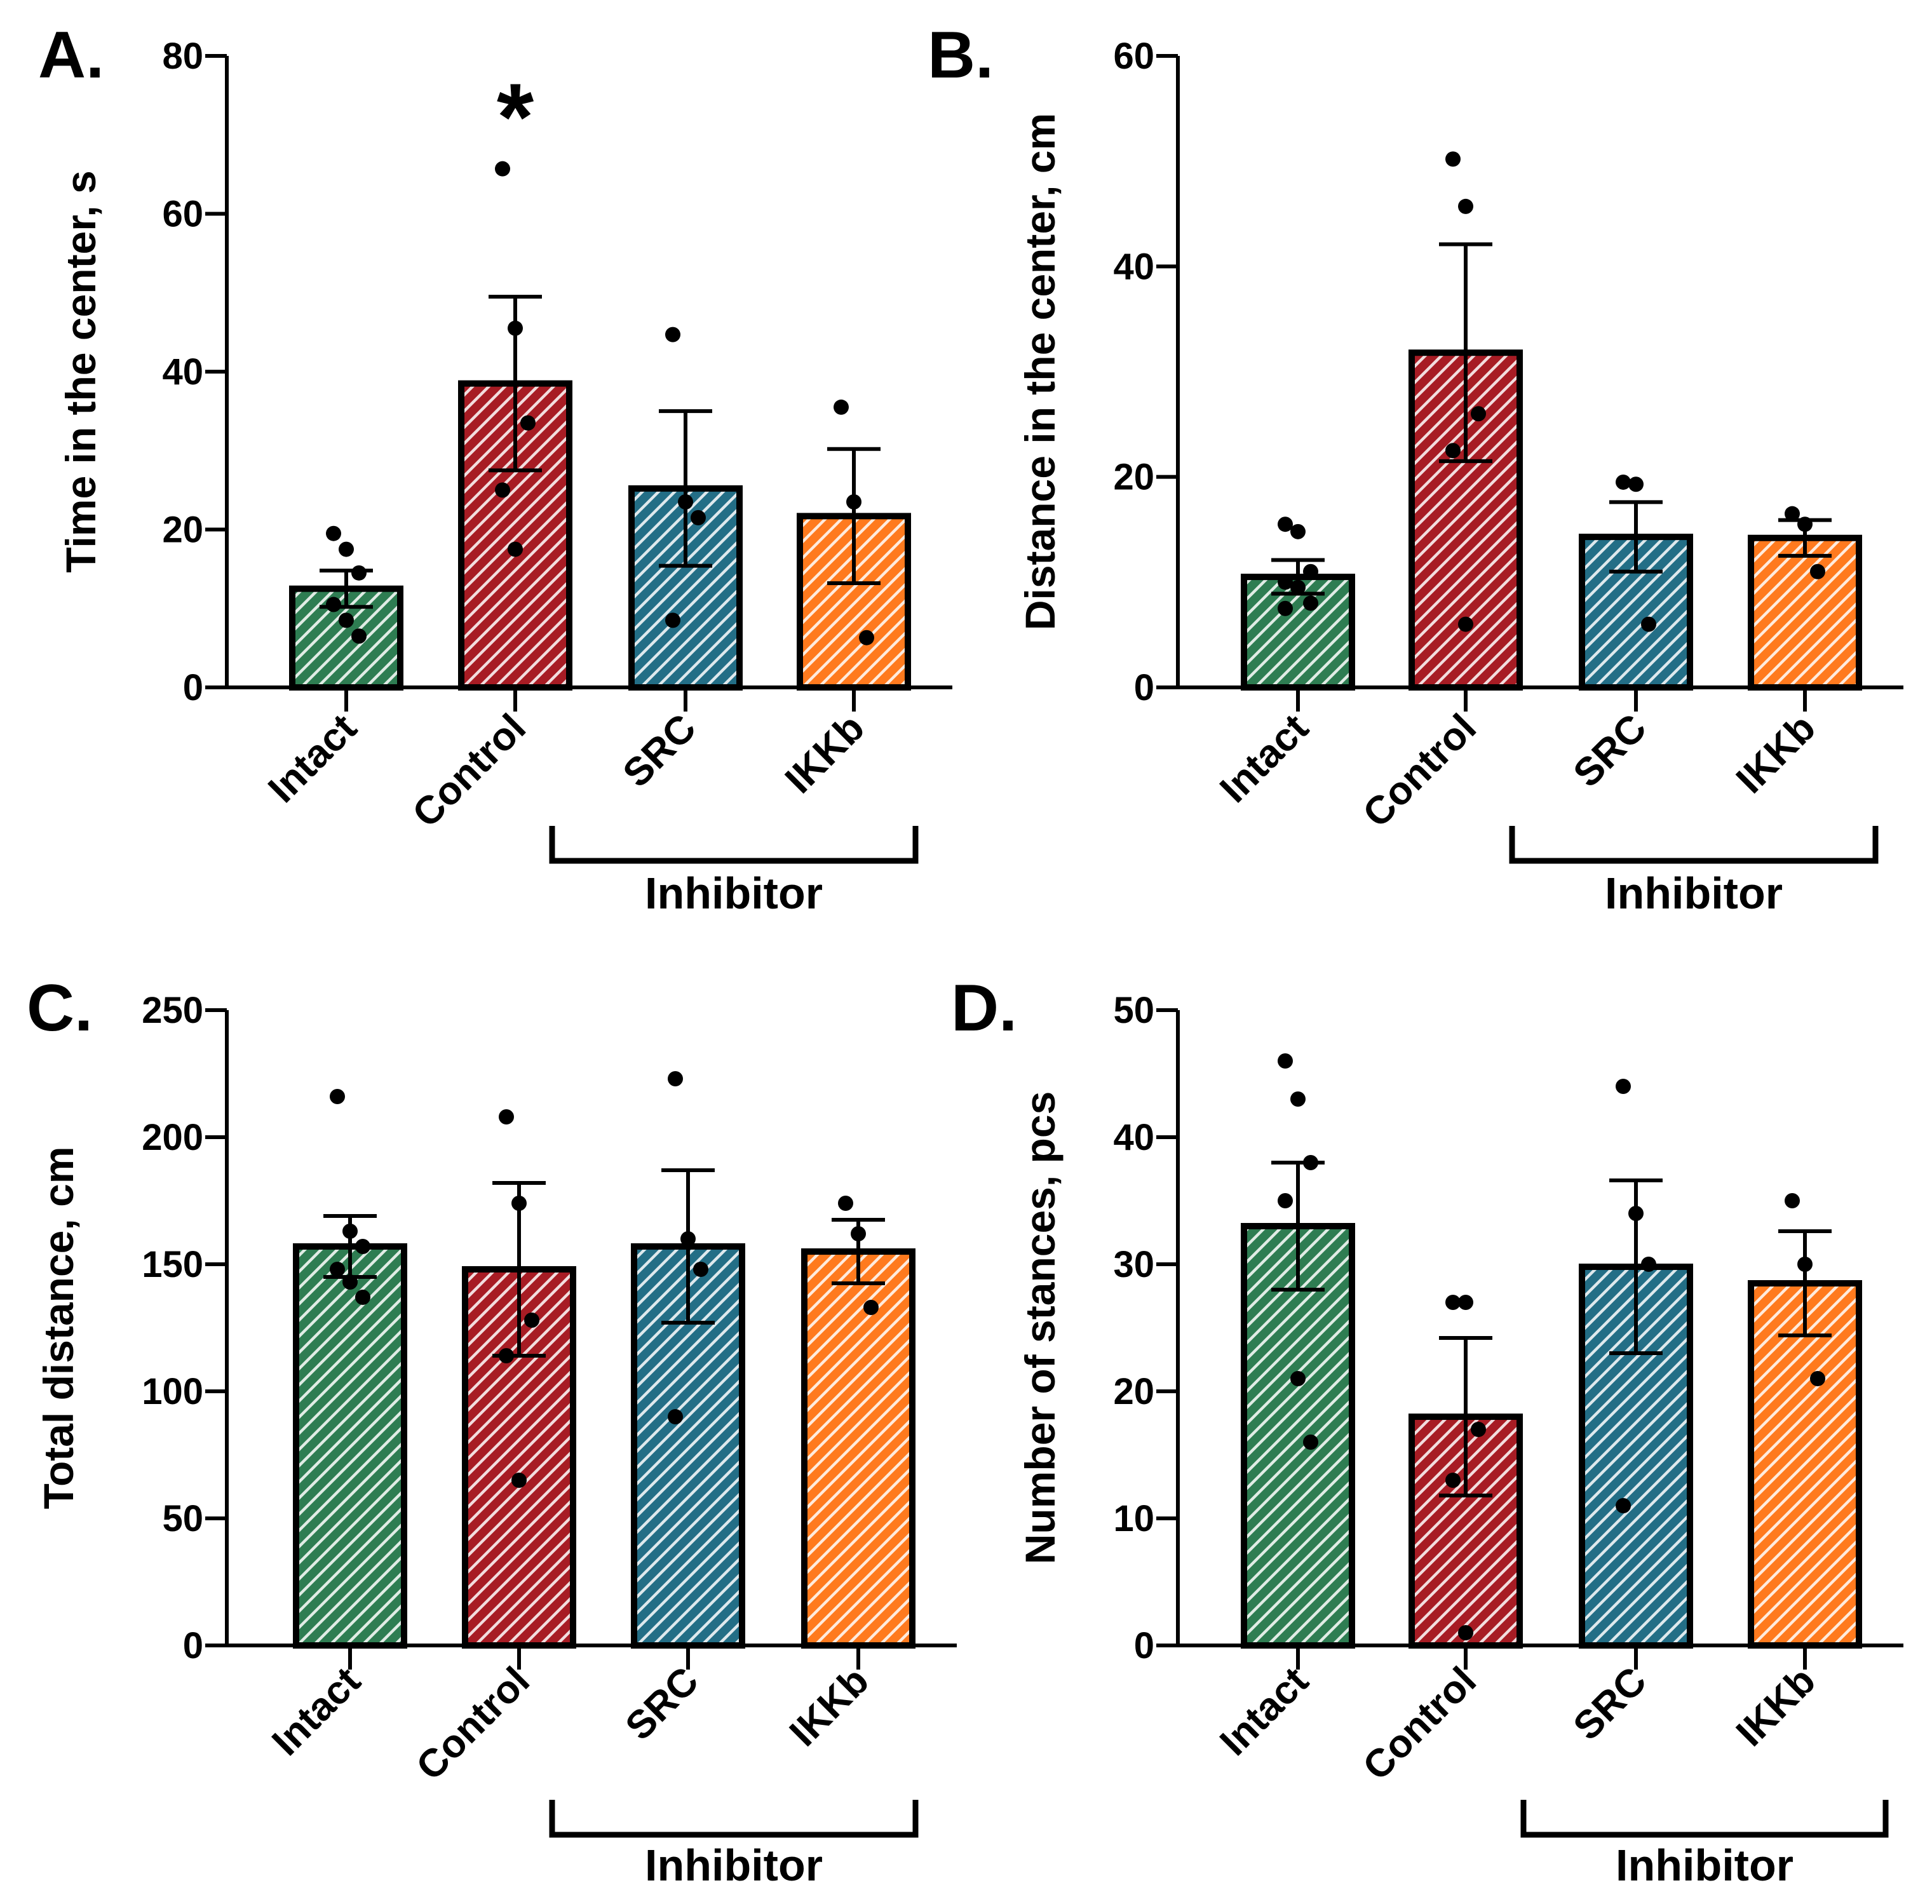 The width and height of the screenshot is (1932, 1904). Describe the element at coordinates (71, 55) in the screenshot. I see `panel-label: A.` at that location.